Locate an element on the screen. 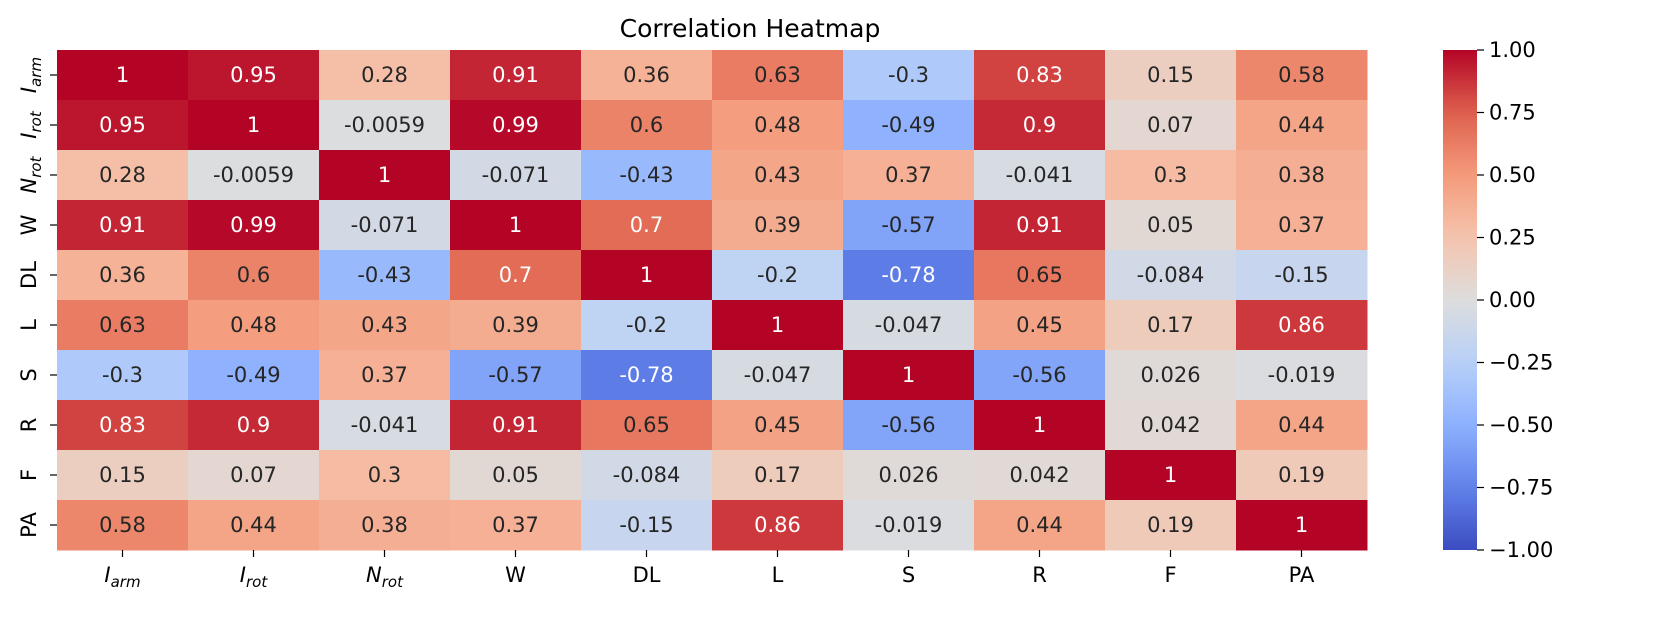 Image resolution: width=1660 pixels, height=639 pixels. x-tick-label-base: DL is located at coordinates (647, 575).